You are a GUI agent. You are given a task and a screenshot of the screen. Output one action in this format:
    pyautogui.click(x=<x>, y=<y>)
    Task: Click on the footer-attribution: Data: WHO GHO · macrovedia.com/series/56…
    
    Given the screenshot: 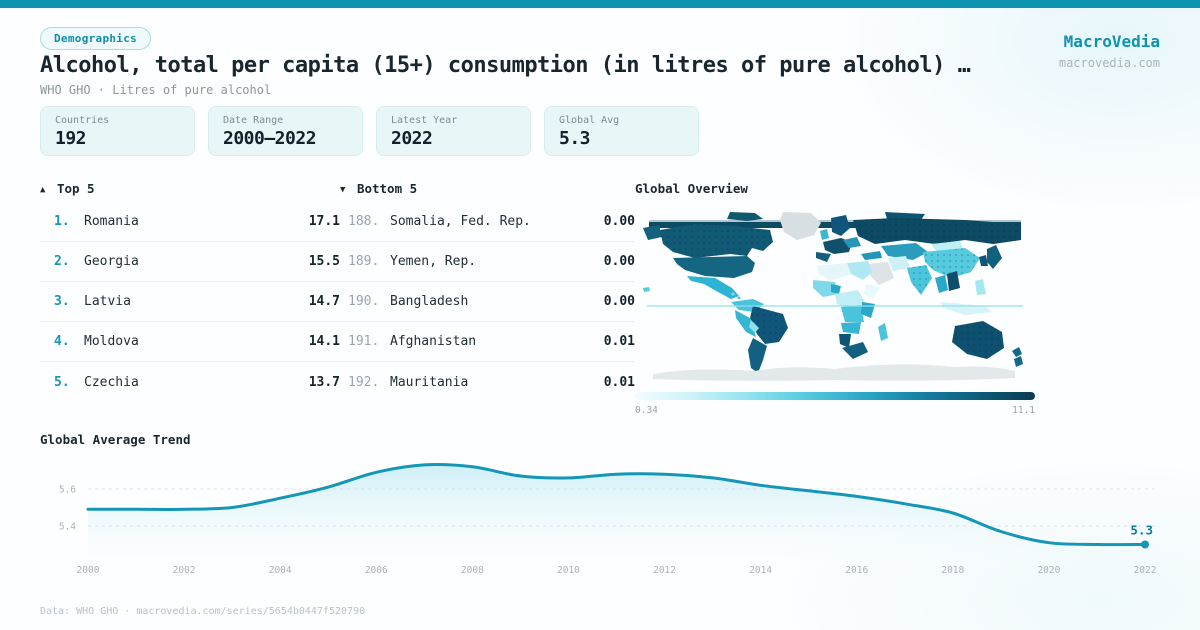 What is the action you would take?
    pyautogui.click(x=203, y=611)
    